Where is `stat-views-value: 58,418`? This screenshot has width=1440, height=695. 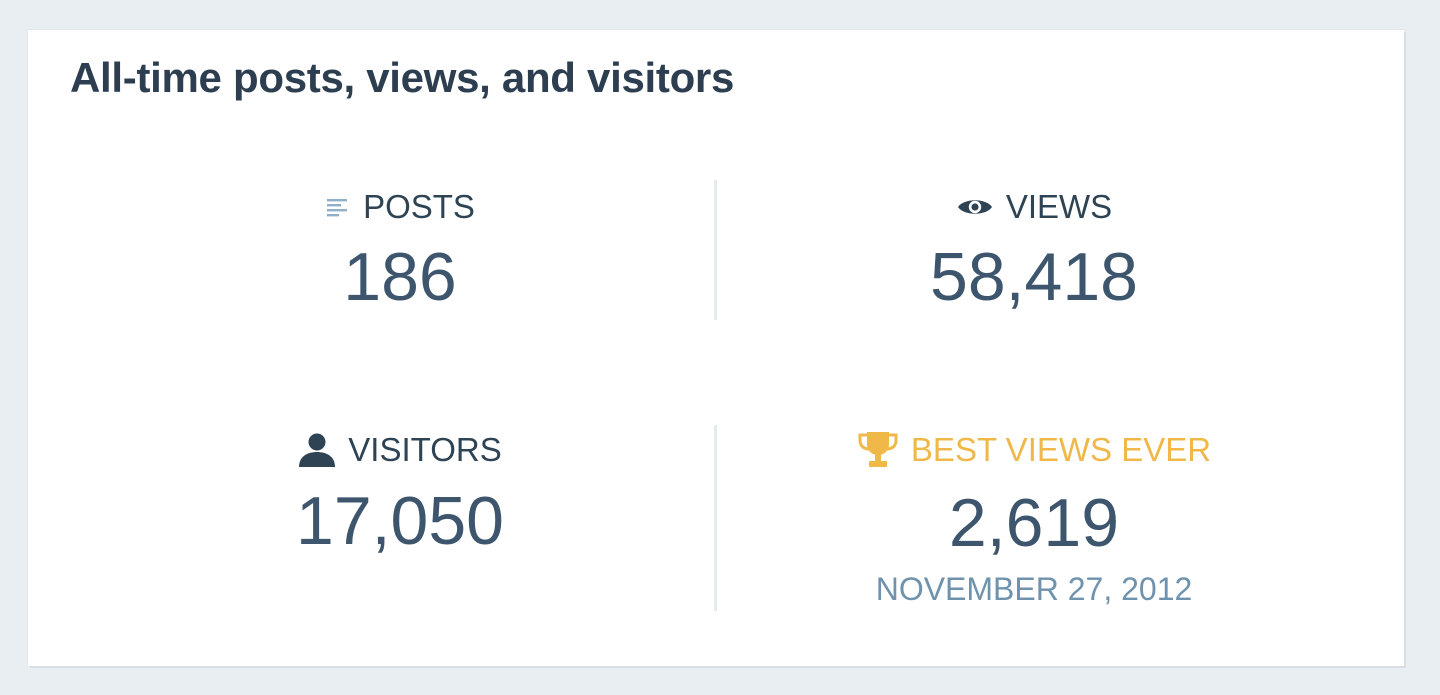 stat-views-value: 58,418 is located at coordinates (1034, 277).